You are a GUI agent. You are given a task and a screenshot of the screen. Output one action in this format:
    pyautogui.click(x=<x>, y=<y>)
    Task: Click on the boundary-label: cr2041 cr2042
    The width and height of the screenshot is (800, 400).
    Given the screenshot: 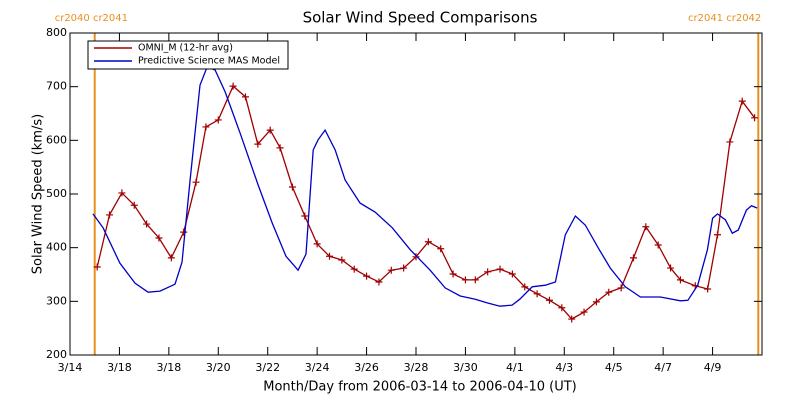 What is the action you would take?
    pyautogui.click(x=724, y=18)
    